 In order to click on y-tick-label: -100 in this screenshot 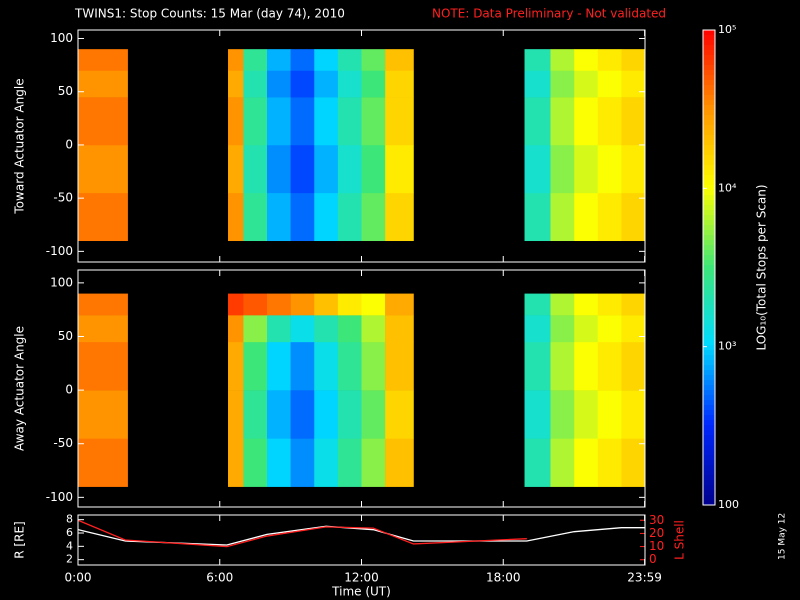, I will do `click(59, 497)`.